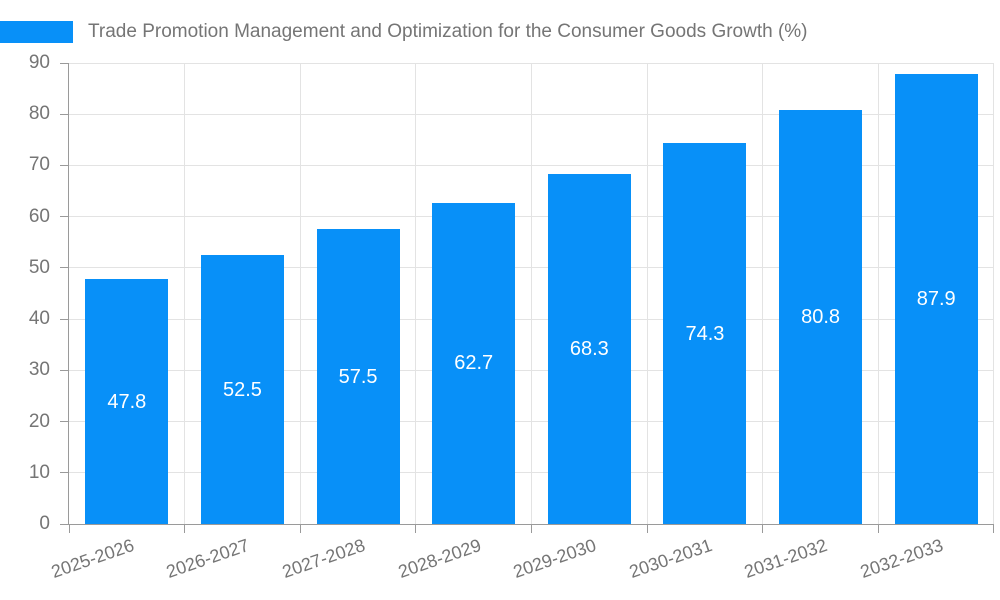 The width and height of the screenshot is (1000, 600). I want to click on x-axis-tick-label: 2032-2033, so click(901, 558).